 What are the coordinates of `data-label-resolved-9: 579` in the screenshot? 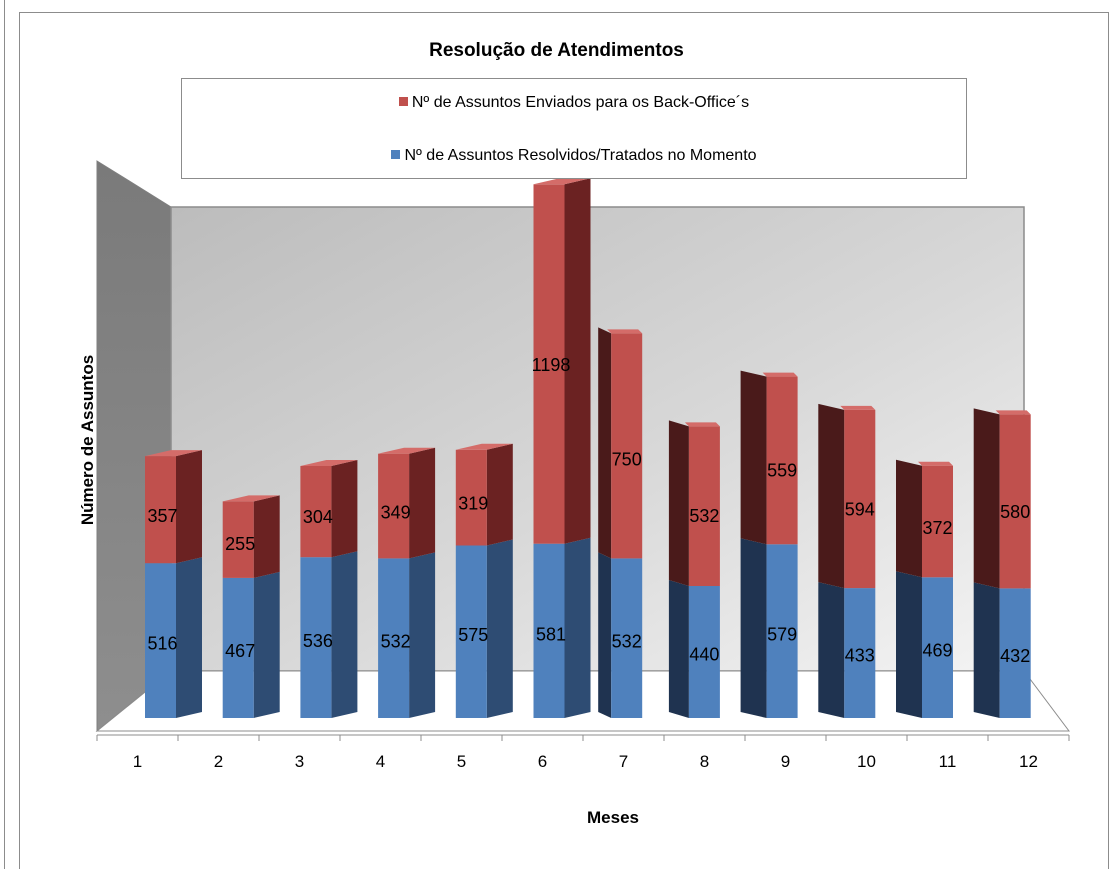 It's located at (782, 635).